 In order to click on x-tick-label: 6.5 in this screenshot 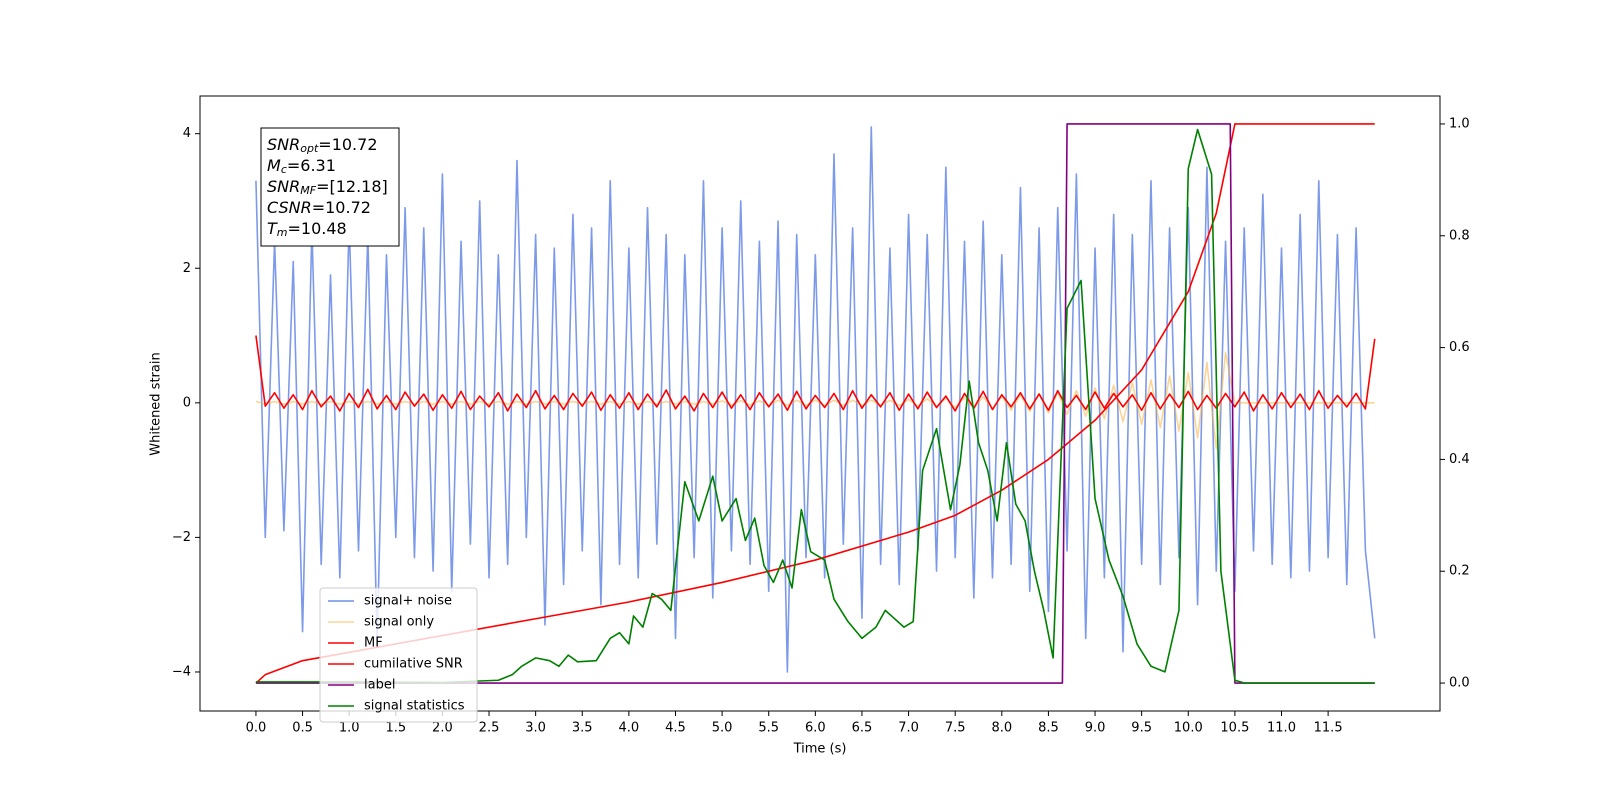, I will do `click(862, 728)`.